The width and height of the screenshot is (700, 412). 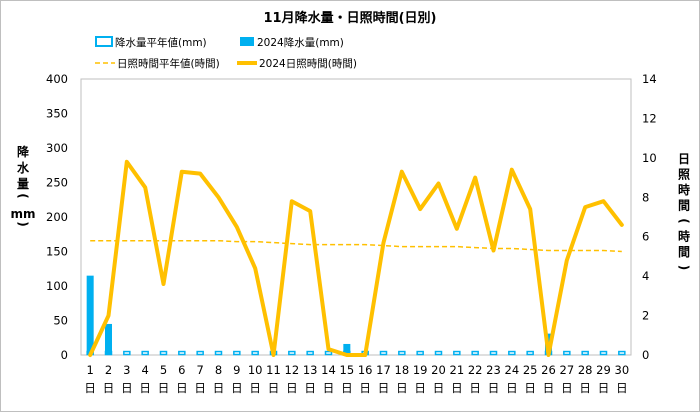 What do you see at coordinates (23, 151) in the screenshot?
I see `left-axis-label-char: 降` at bounding box center [23, 151].